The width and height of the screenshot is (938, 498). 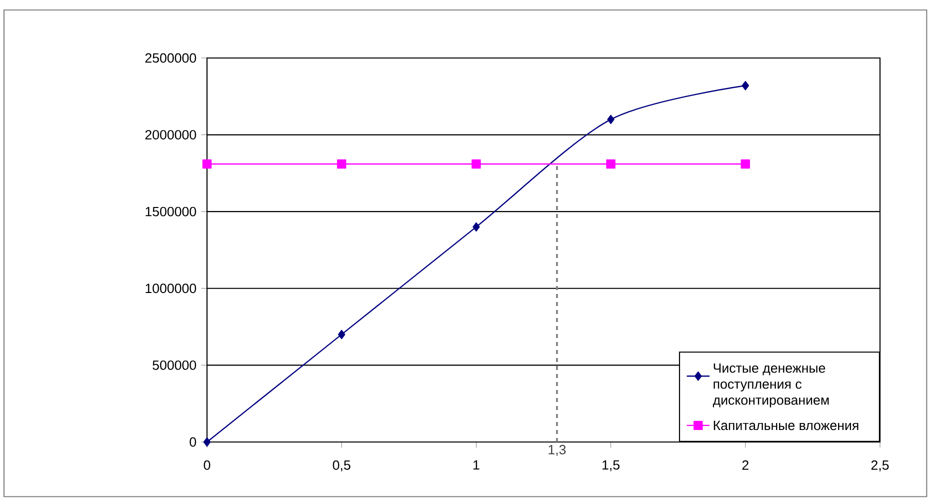 What do you see at coordinates (170, 135) in the screenshot?
I see `y-tick-label: 2000000` at bounding box center [170, 135].